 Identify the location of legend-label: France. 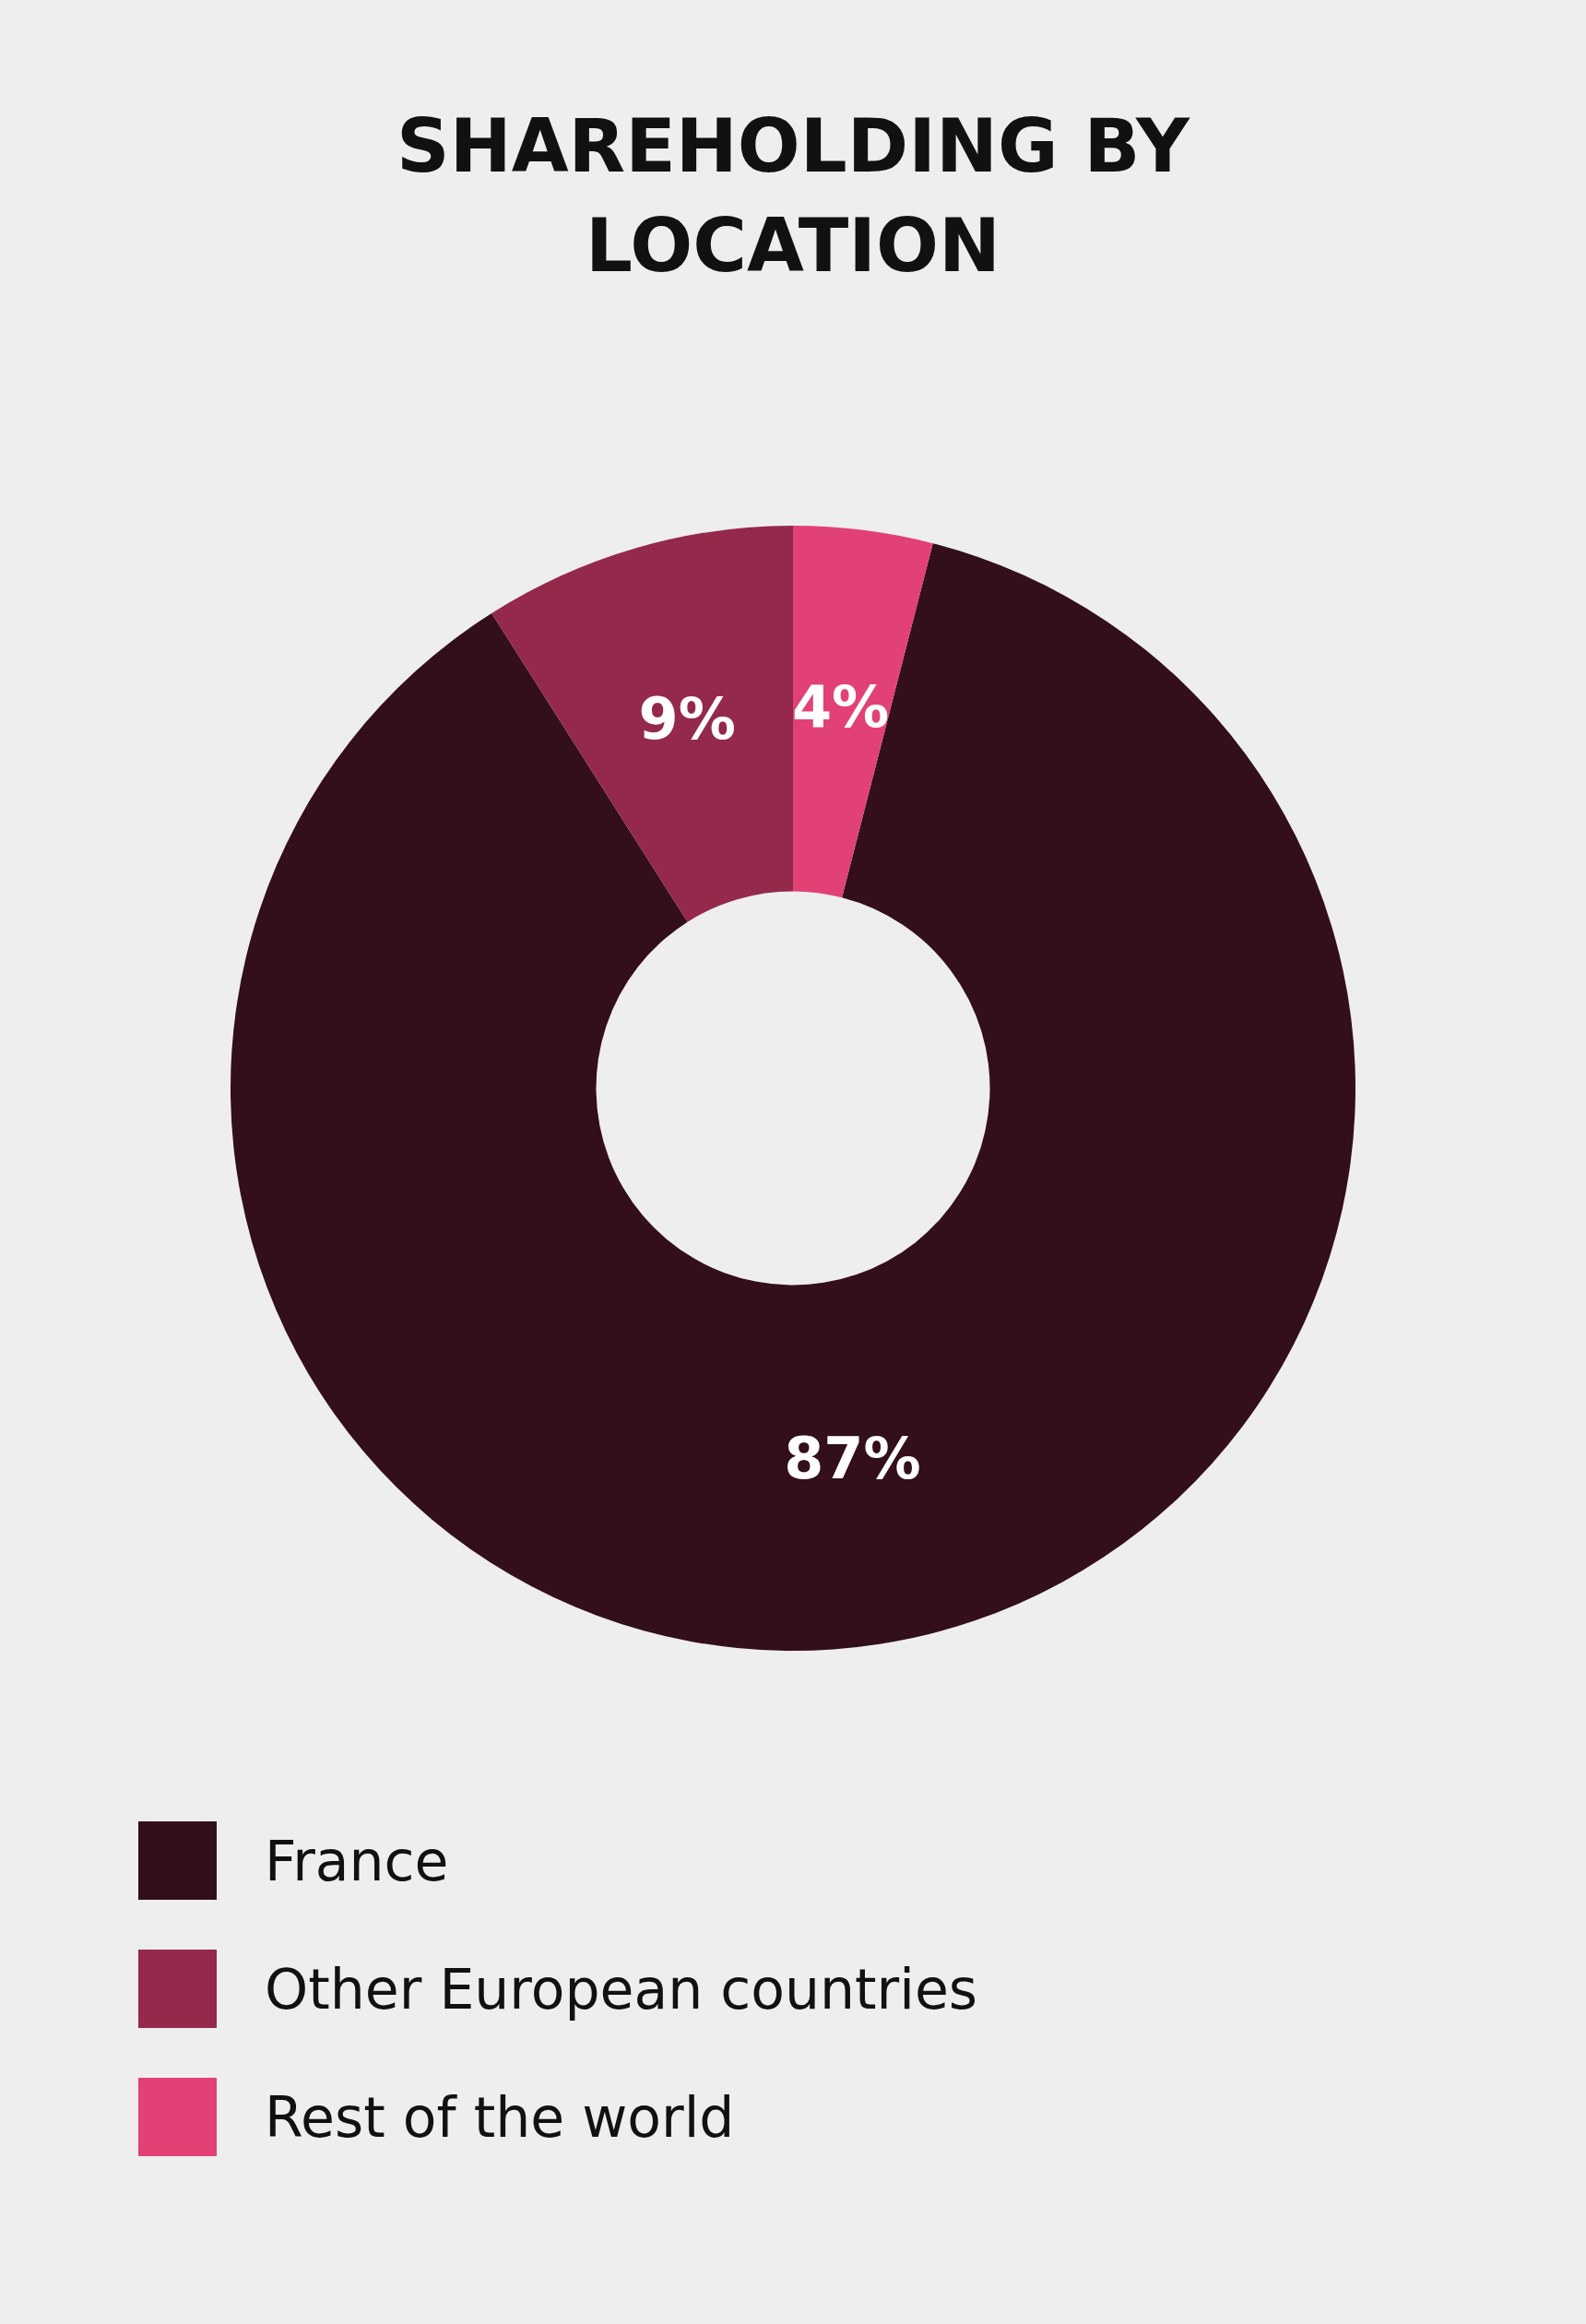
(357, 1860).